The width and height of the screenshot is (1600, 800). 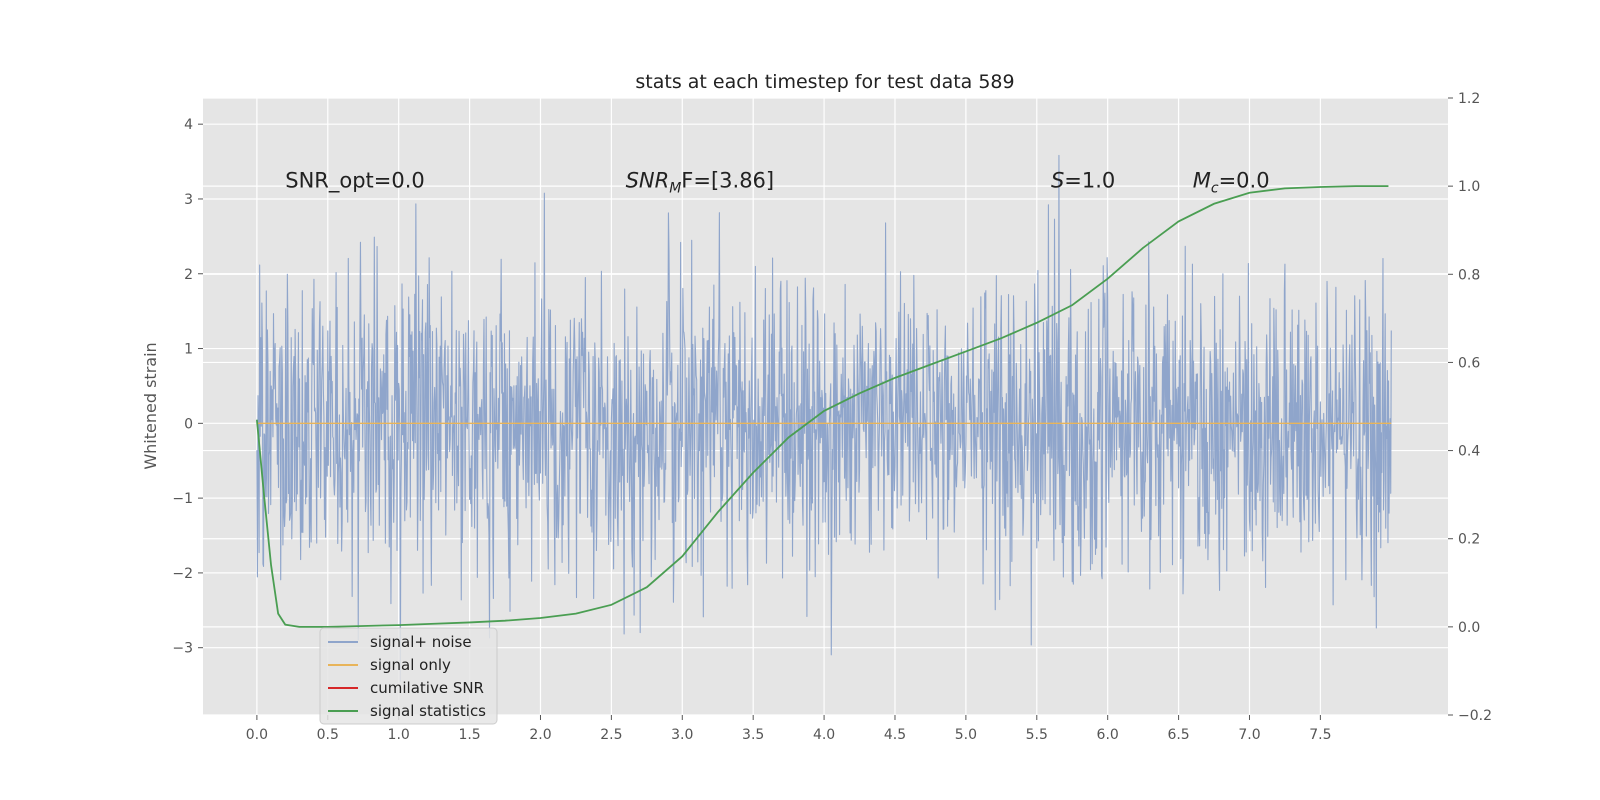 I want to click on annotation-suffix: F=[3.86], so click(x=727, y=181).